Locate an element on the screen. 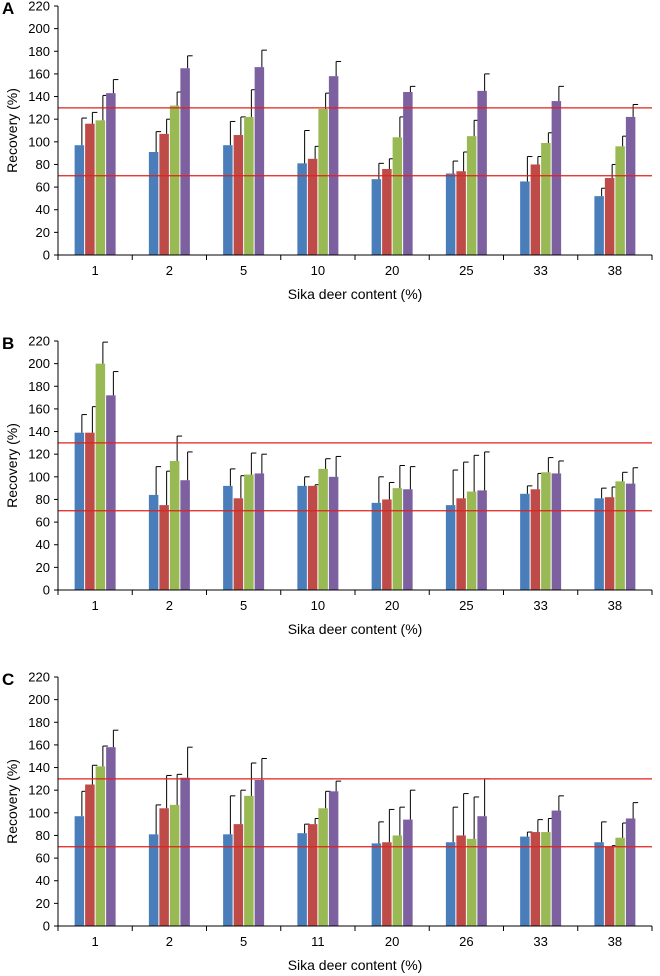 The height and width of the screenshot is (976, 660). x-tick-label: 2 is located at coordinates (169, 605).